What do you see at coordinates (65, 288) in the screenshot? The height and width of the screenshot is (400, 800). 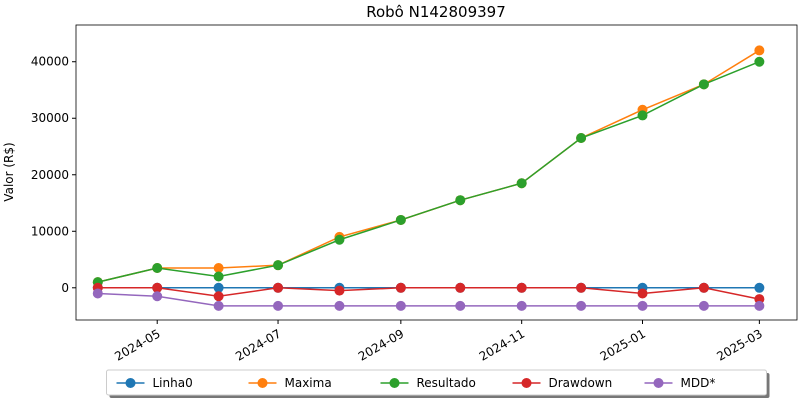 I see `y-tick-label: 0` at bounding box center [65, 288].